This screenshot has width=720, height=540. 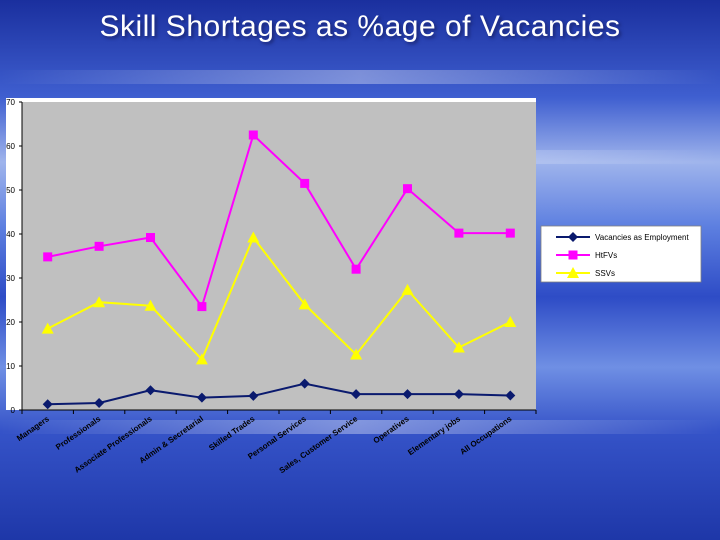 I want to click on y-tick-label: 60, so click(x=10, y=146).